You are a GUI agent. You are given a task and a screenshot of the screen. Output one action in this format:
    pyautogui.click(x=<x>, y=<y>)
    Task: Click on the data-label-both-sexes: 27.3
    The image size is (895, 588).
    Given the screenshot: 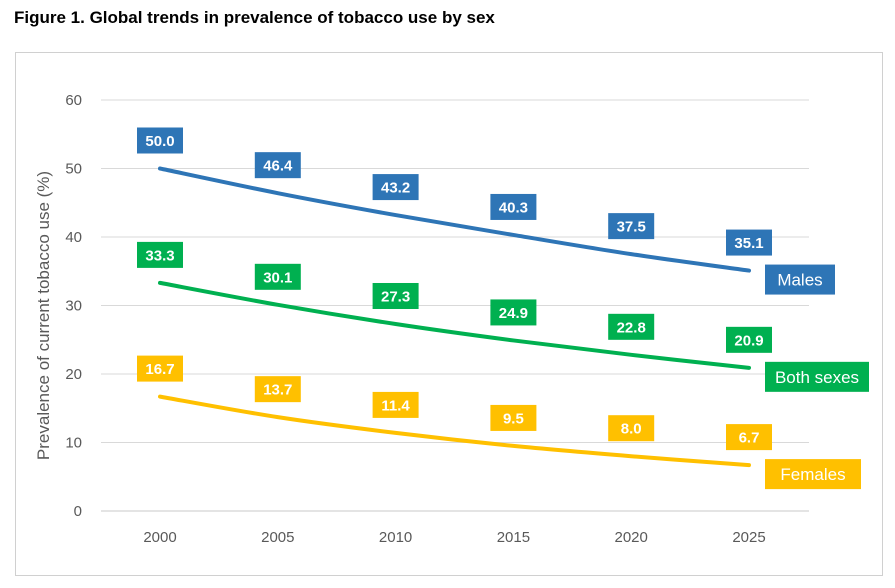 What is the action you would take?
    pyautogui.click(x=395, y=295)
    